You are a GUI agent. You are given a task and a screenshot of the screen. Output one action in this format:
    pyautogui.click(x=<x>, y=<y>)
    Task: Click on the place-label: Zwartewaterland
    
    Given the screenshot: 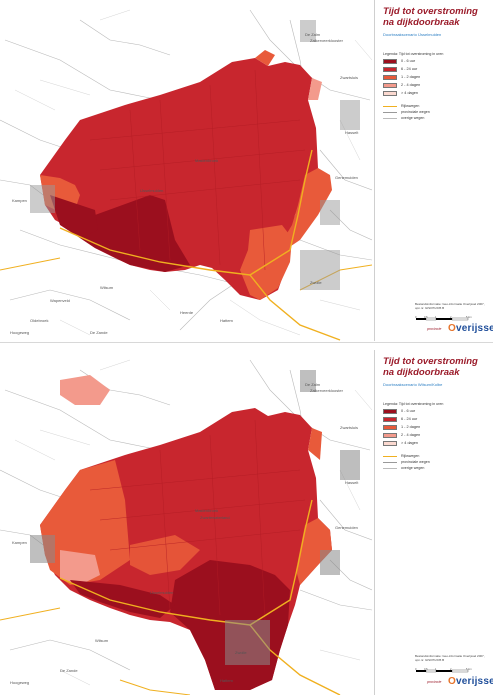 What is the action you would take?
    pyautogui.click(x=215, y=517)
    